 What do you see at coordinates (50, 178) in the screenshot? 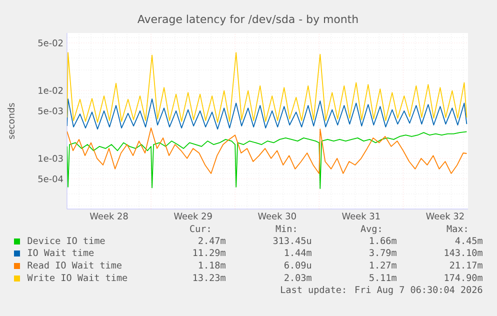
I see `y-tick-label: 5e-04` at bounding box center [50, 178].